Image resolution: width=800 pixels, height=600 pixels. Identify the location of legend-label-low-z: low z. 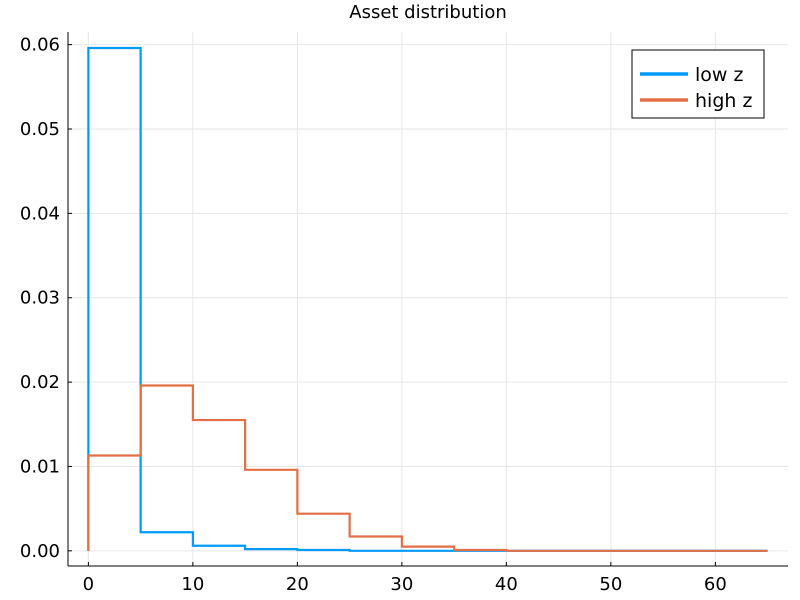
(719, 75).